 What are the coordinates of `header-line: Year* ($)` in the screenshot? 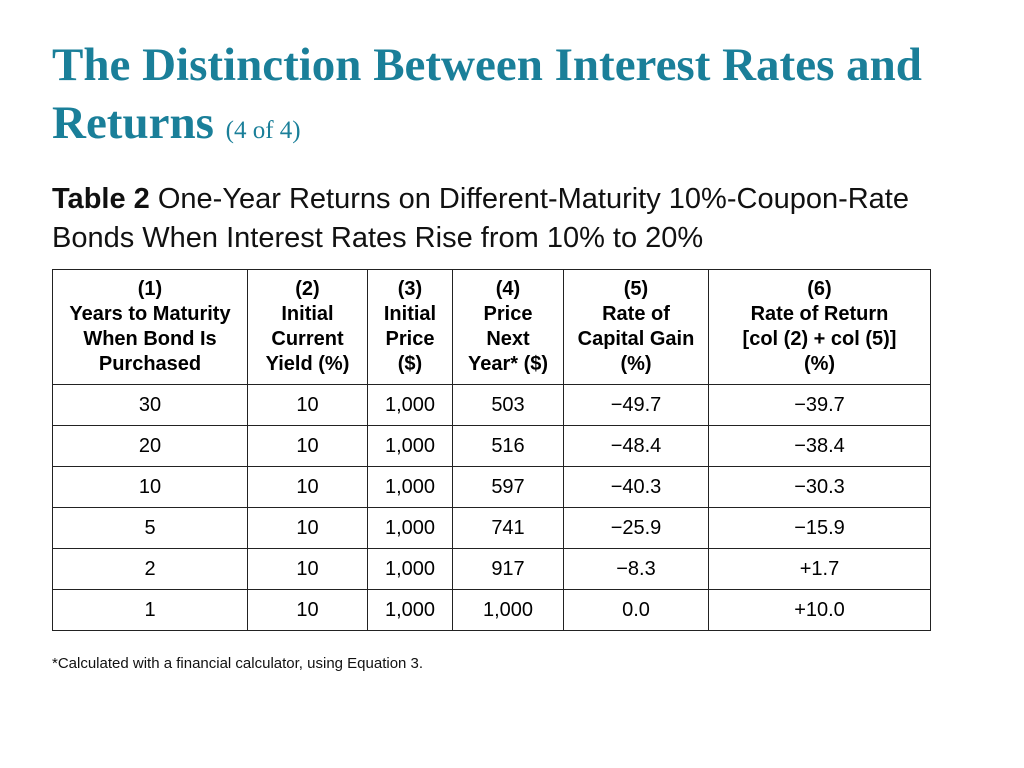 It's located at (508, 364).